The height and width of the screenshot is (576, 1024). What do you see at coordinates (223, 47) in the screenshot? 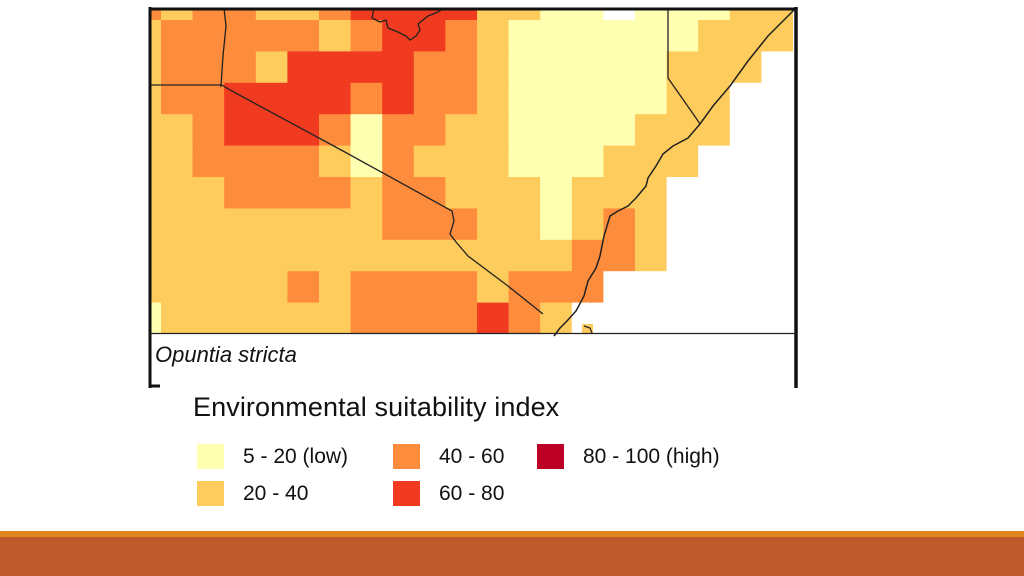
I see `state-border-vertical` at bounding box center [223, 47].